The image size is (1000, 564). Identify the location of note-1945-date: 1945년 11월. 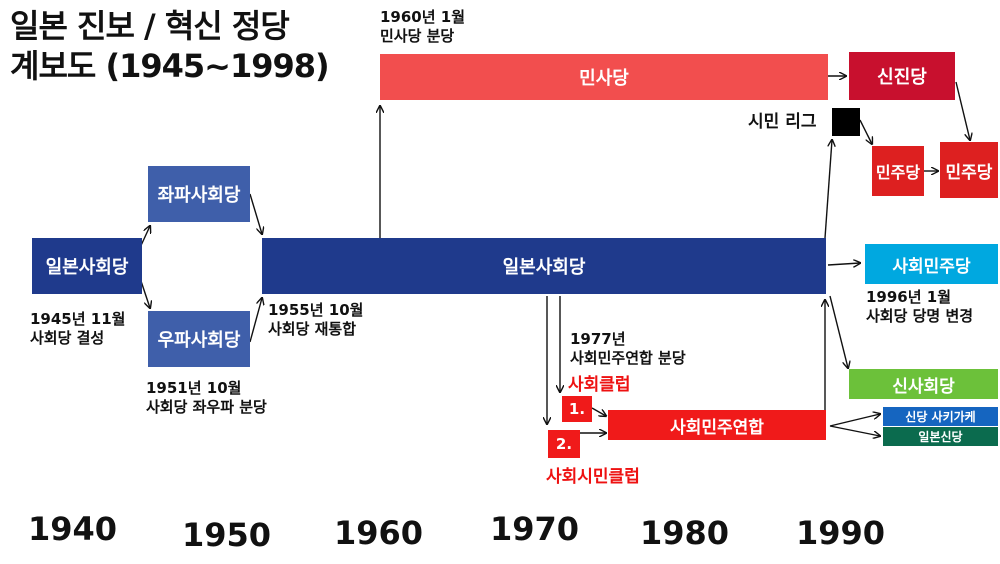
(78, 319).